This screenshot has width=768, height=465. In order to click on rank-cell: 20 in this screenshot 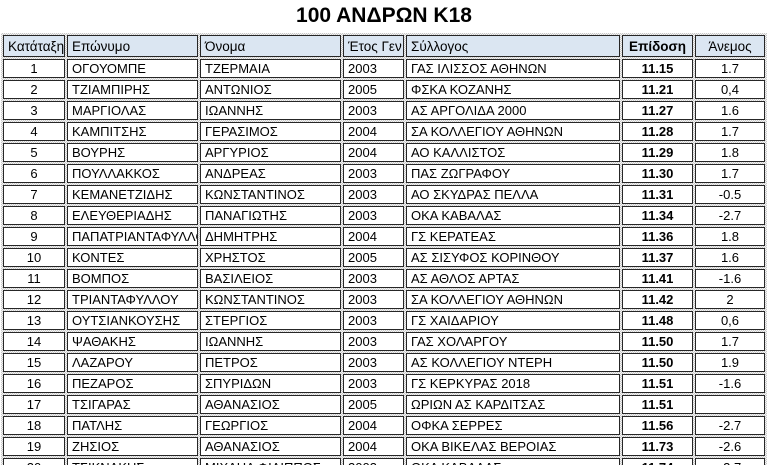, I will do `click(34, 461)`.